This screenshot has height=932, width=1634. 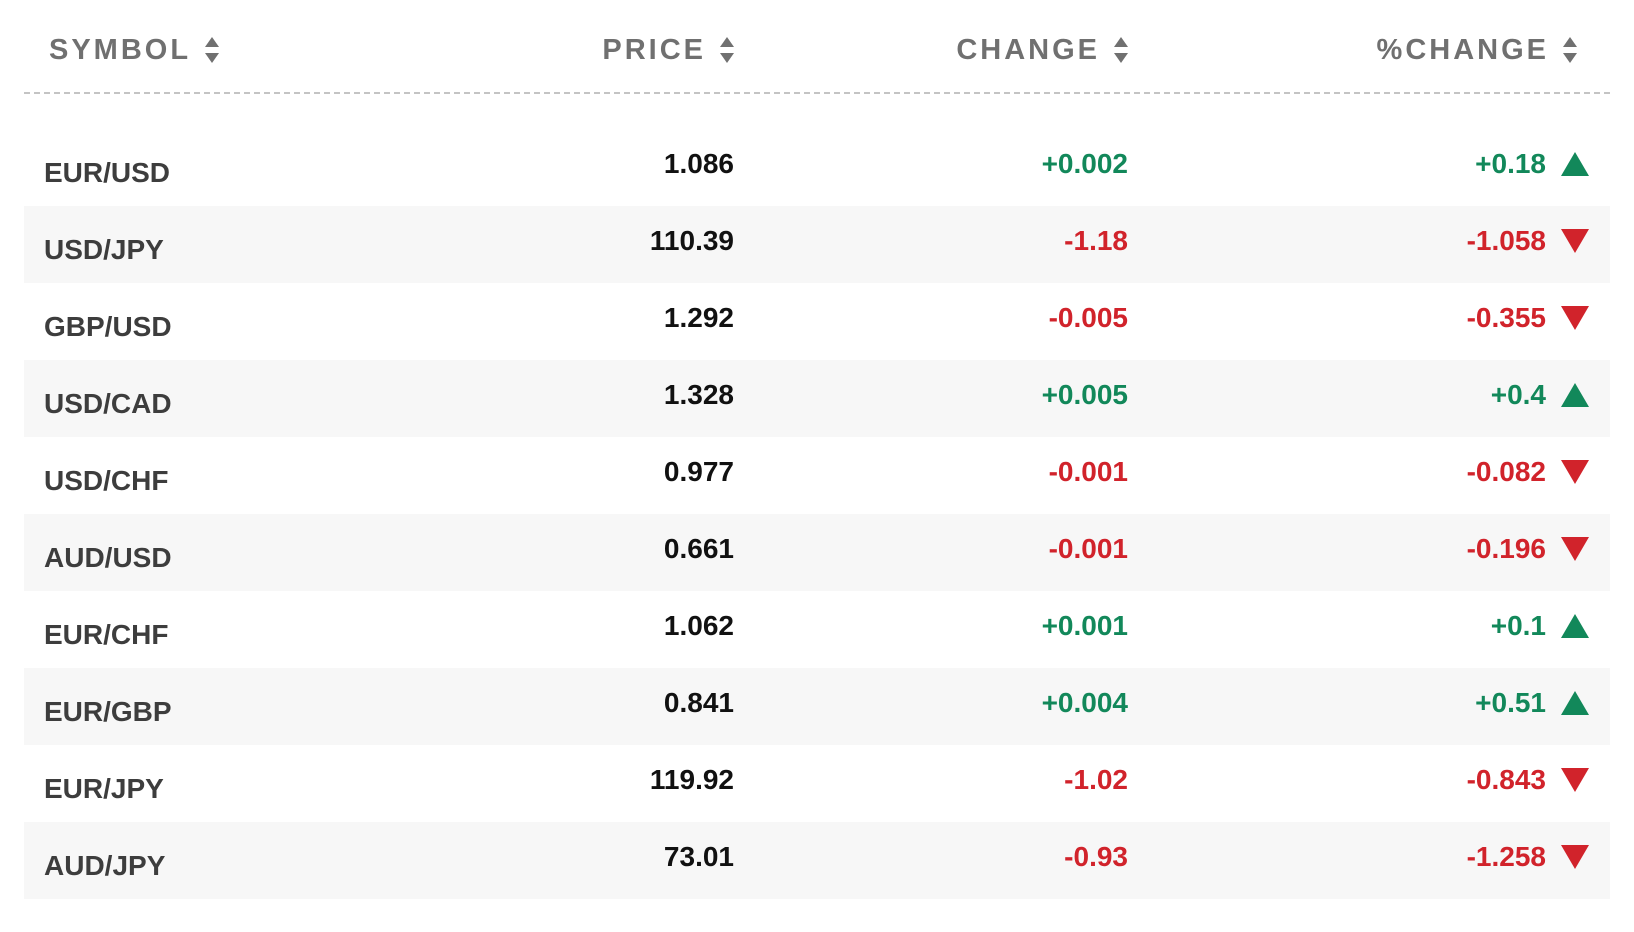 What do you see at coordinates (817, 552) in the screenshot?
I see `table-row: AUD/USD 0.661 -0.001 -0.196` at bounding box center [817, 552].